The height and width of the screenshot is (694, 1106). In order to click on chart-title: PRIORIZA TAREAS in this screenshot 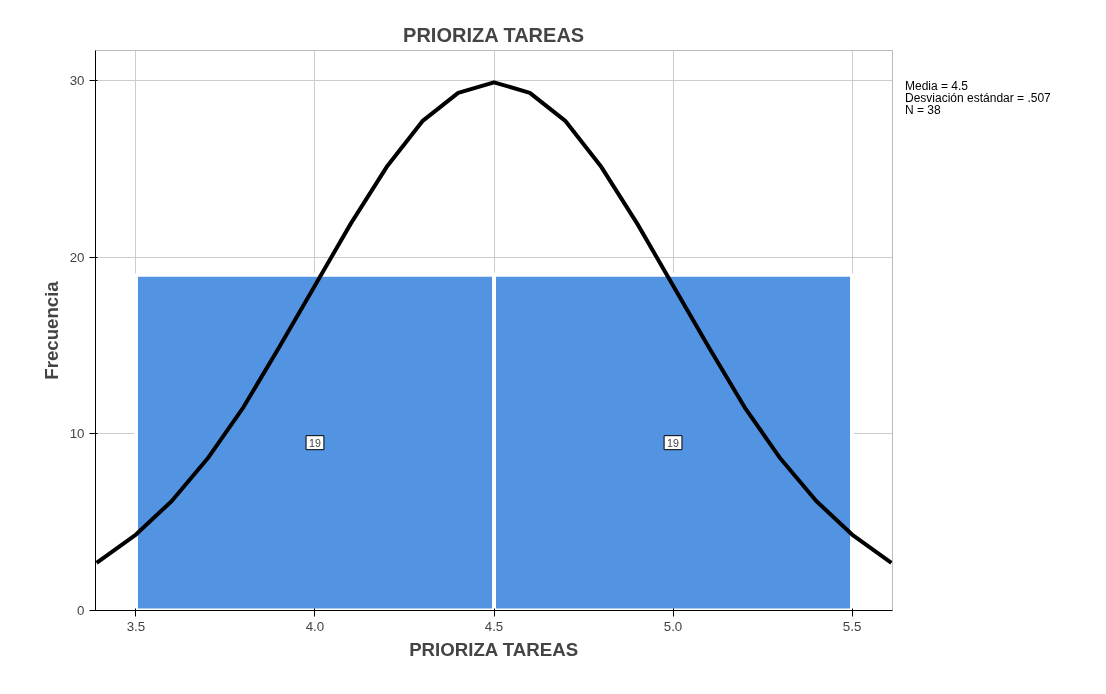, I will do `click(494, 34)`.